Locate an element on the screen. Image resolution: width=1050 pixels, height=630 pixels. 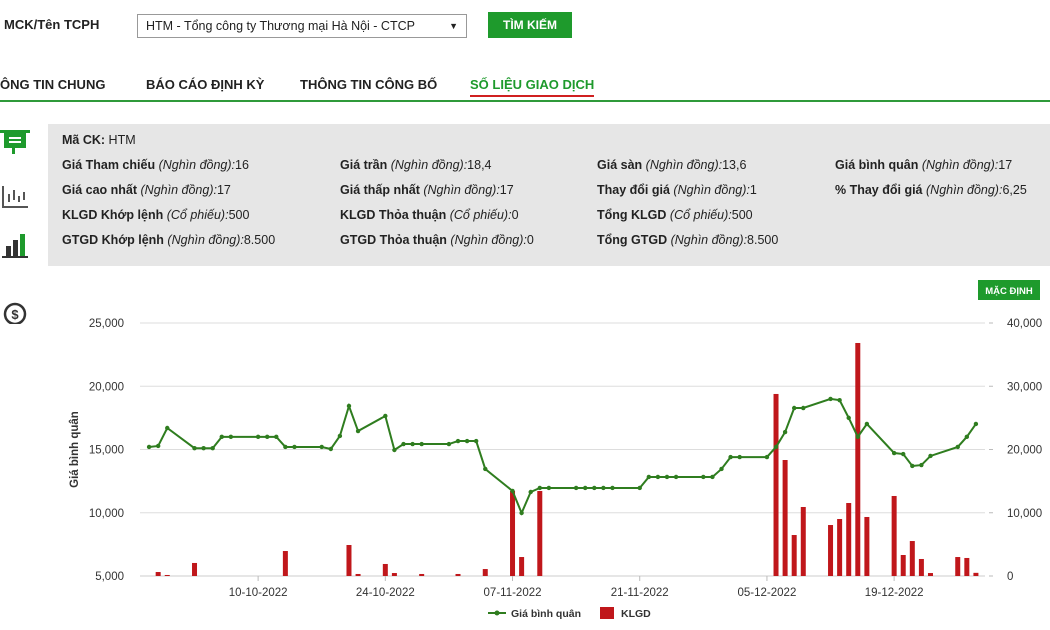
y2-tick-label: 30,000 is located at coordinates (1024, 387).